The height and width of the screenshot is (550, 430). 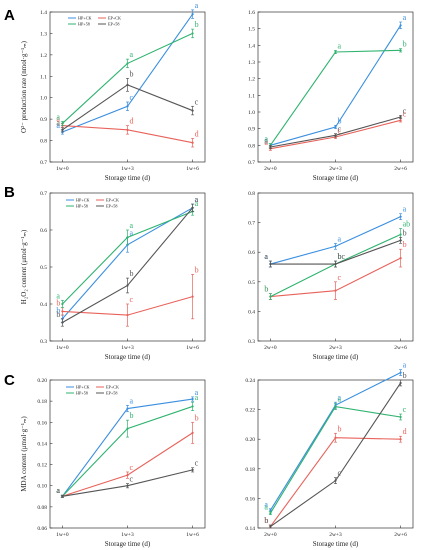 What do you see at coordinates (127, 348) in the screenshot?
I see `x-tick-label: 1w+3` at bounding box center [127, 348].